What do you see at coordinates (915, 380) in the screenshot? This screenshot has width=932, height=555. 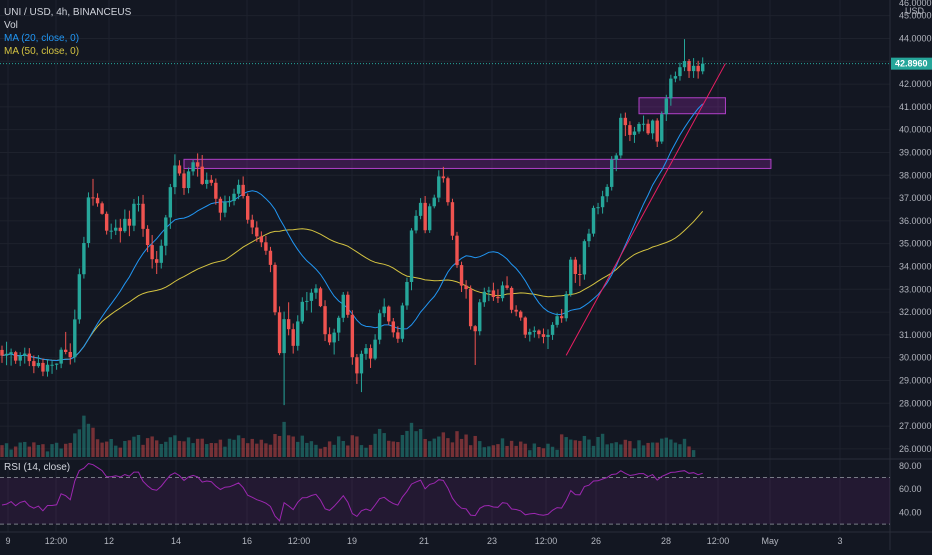 I see `price-tick-label: 29.0000` at bounding box center [915, 380].